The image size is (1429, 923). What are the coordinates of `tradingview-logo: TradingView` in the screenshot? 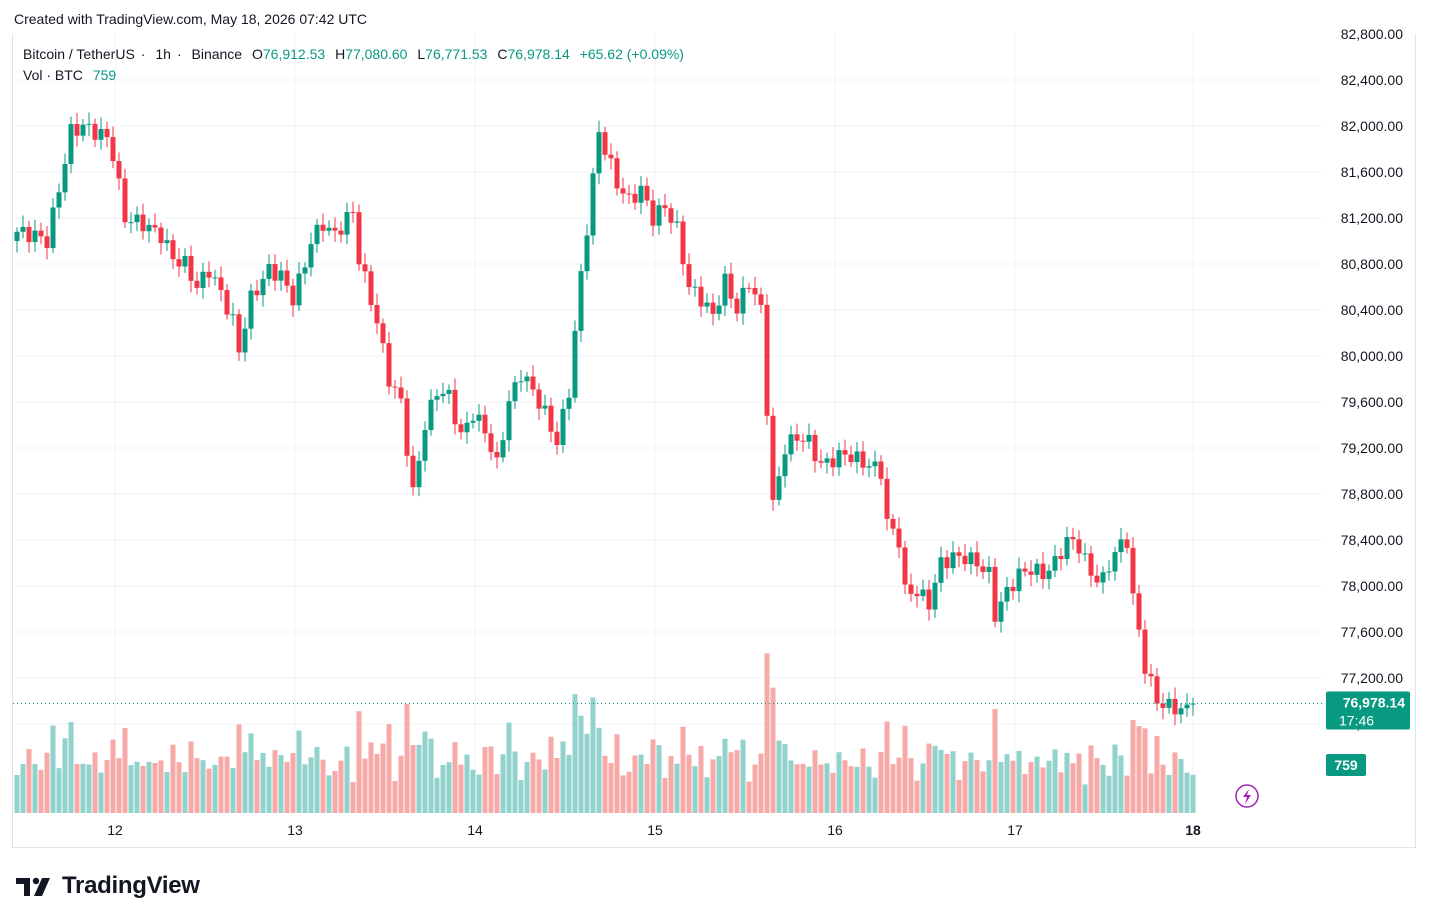 It's located at (108, 886).